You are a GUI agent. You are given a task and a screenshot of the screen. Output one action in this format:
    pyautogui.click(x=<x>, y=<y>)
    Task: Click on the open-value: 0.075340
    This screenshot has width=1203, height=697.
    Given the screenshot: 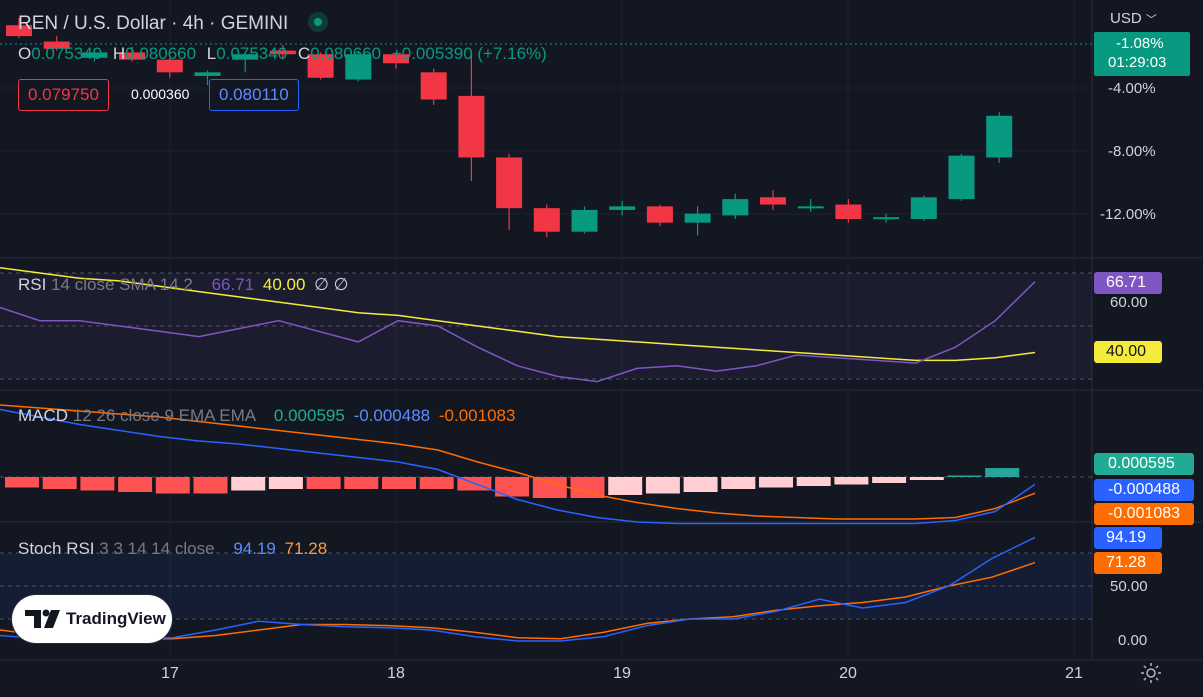 What is the action you would take?
    pyautogui.click(x=67, y=53)
    